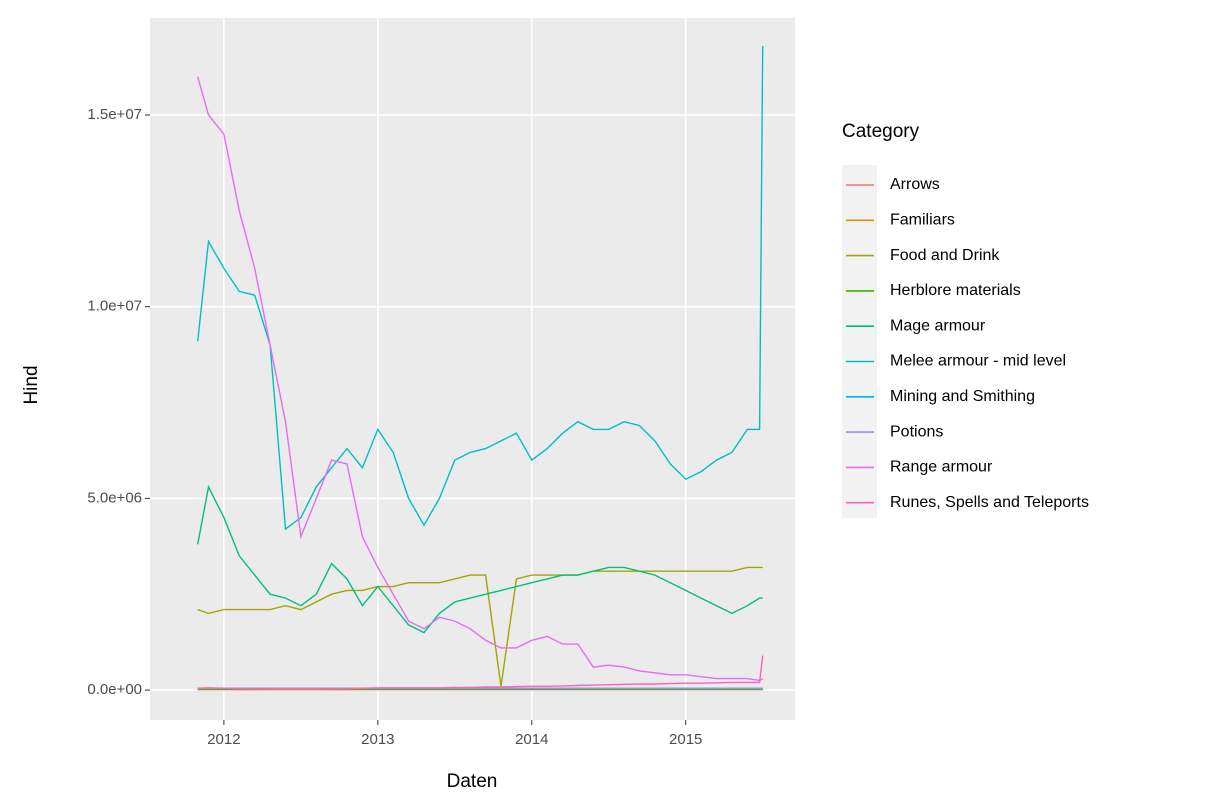 The width and height of the screenshot is (1217, 800). Describe the element at coordinates (881, 131) in the screenshot. I see `legend-title: Category` at that location.